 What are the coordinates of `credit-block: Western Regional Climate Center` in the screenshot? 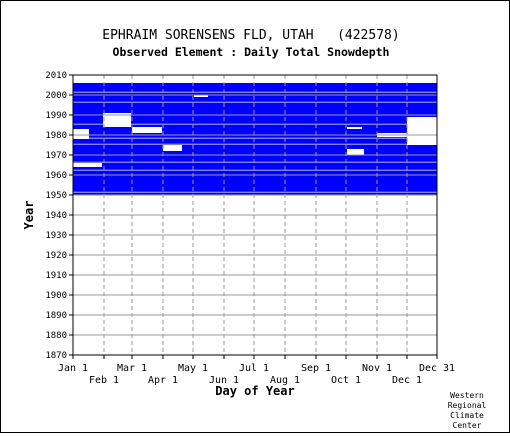 It's located at (467, 411).